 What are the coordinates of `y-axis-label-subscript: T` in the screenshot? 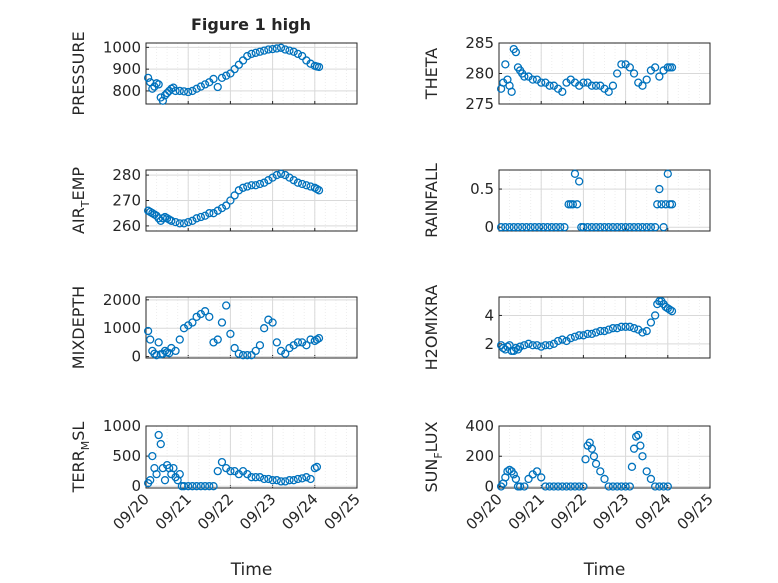 It's located at (85, 204).